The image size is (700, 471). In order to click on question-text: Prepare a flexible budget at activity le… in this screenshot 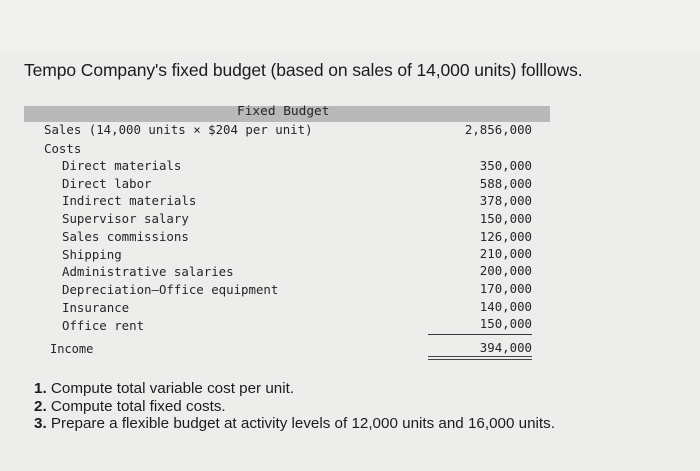, I will do `click(302, 423)`.